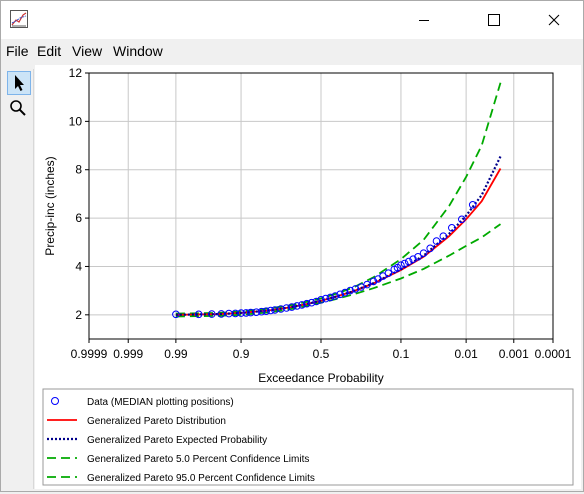 The image size is (584, 494). I want to click on x-tick-label: 0.99, so click(176, 354).